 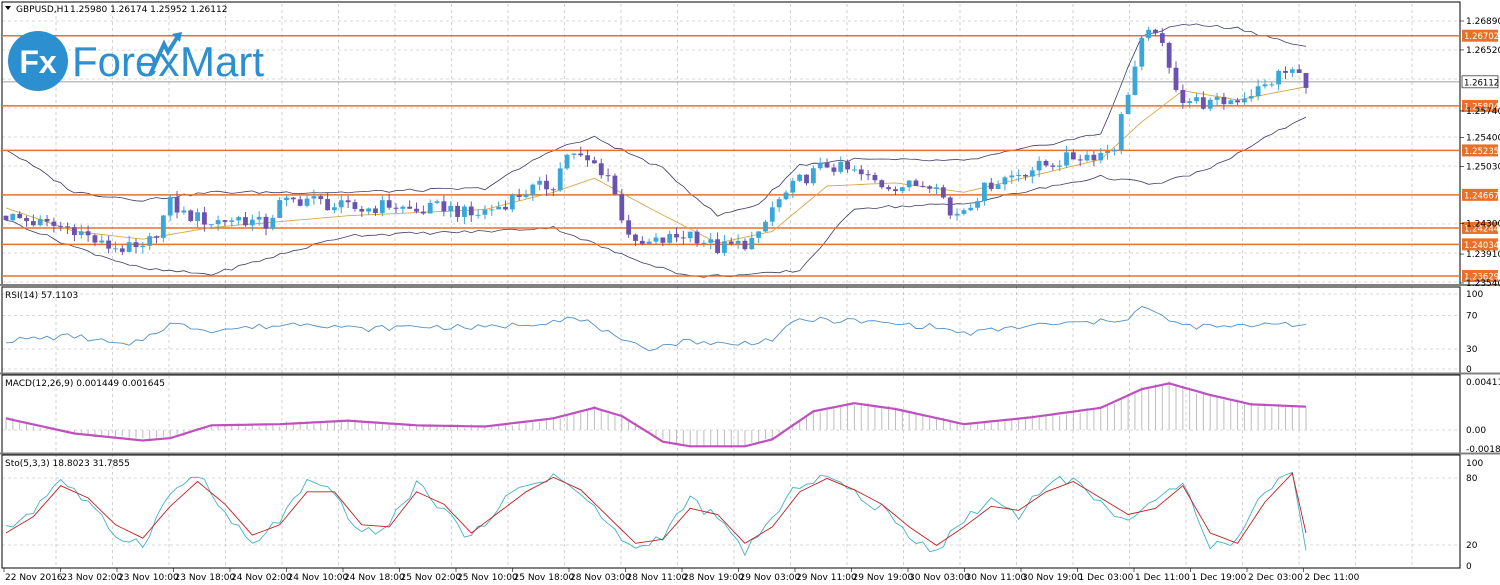 I want to click on rsi-axis-label: 30, so click(x=1472, y=350).